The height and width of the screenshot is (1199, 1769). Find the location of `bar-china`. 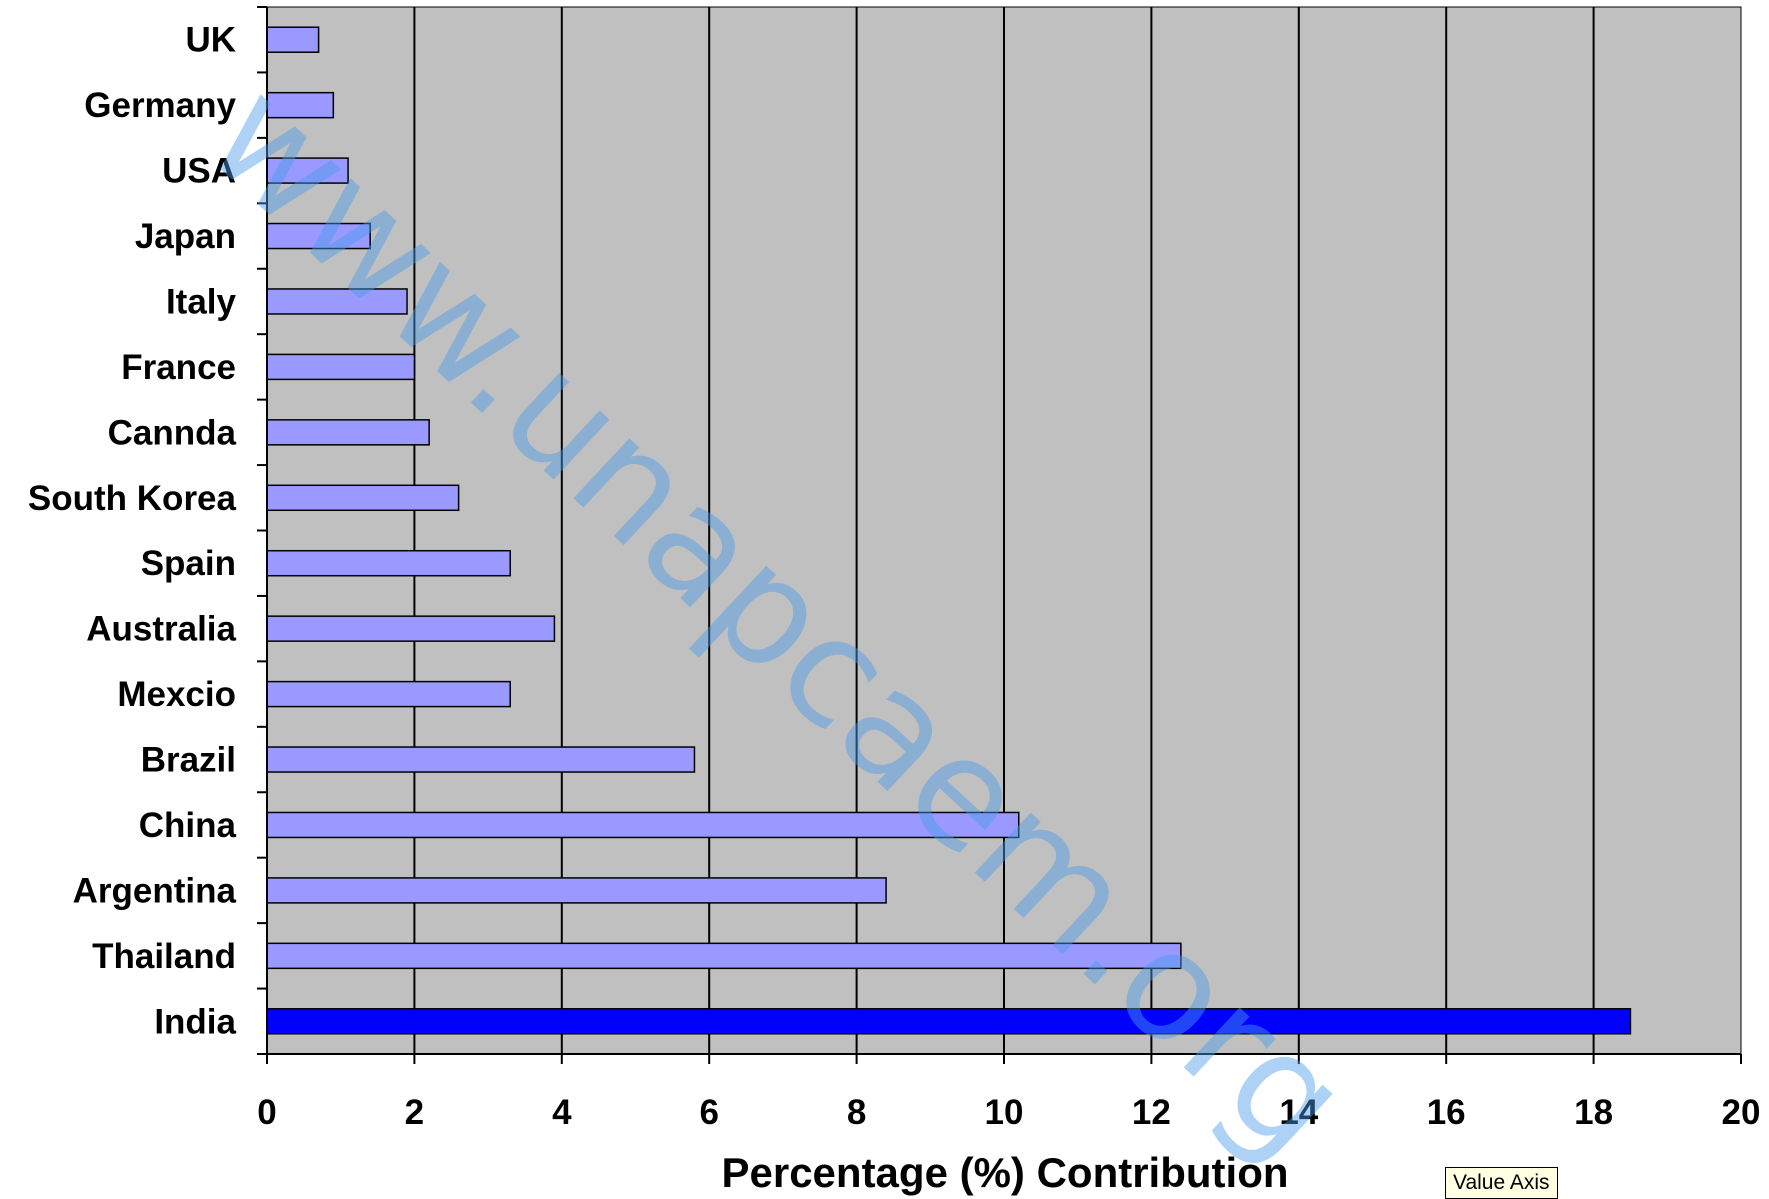

bar-china is located at coordinates (643, 825).